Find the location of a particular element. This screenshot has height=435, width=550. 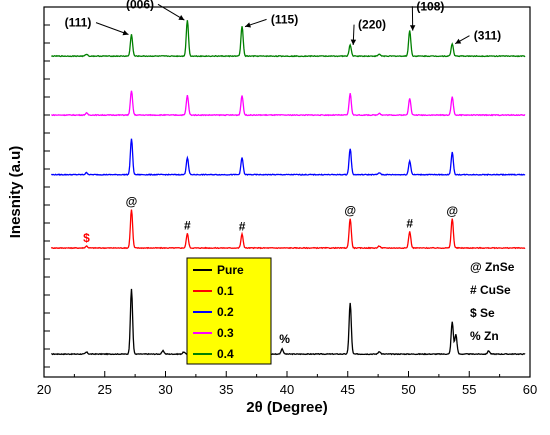

phase-key-entry: $ Se is located at coordinates (482, 313).